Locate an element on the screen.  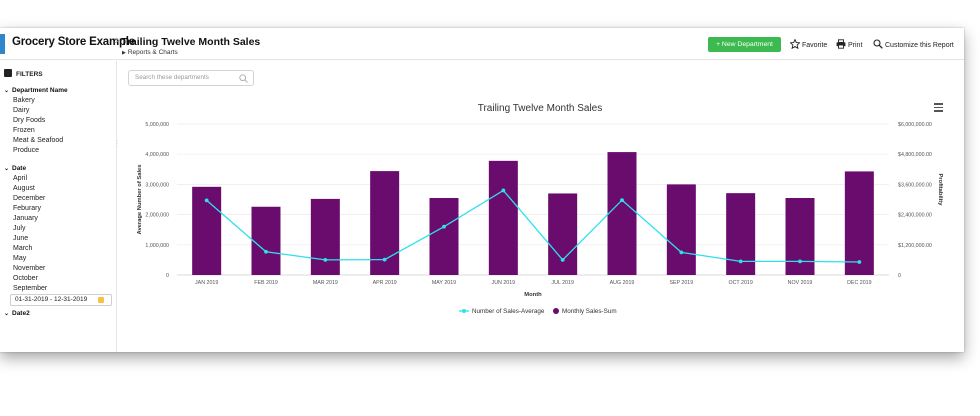
chart-title: Trailing Twelve Month Sales is located at coordinates (540, 108).